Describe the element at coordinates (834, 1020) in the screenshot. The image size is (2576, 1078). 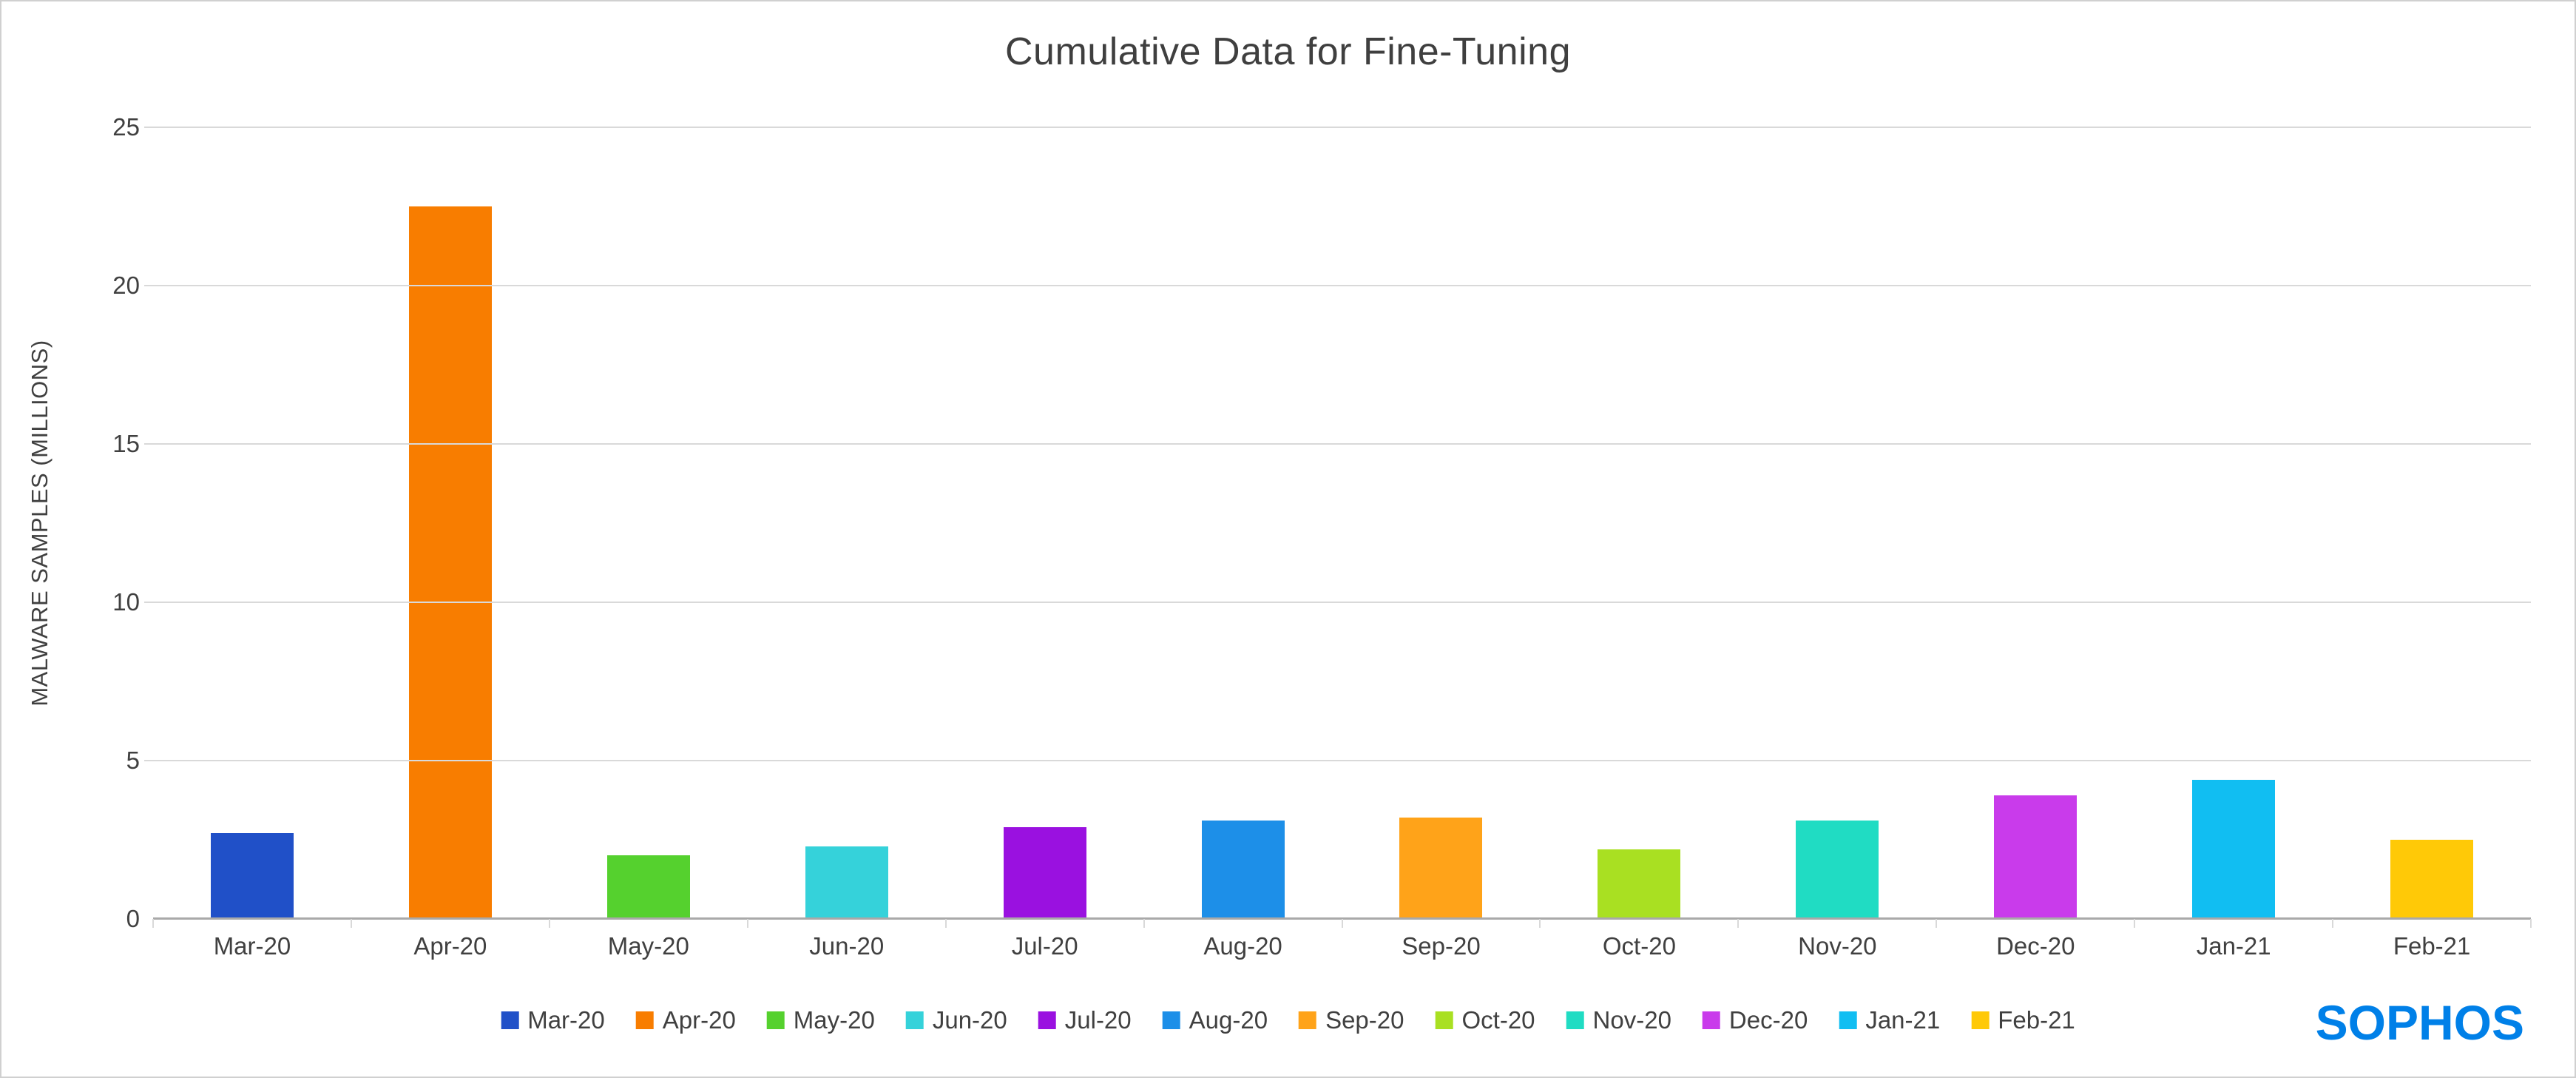
I see `legend-label: May-20` at that location.